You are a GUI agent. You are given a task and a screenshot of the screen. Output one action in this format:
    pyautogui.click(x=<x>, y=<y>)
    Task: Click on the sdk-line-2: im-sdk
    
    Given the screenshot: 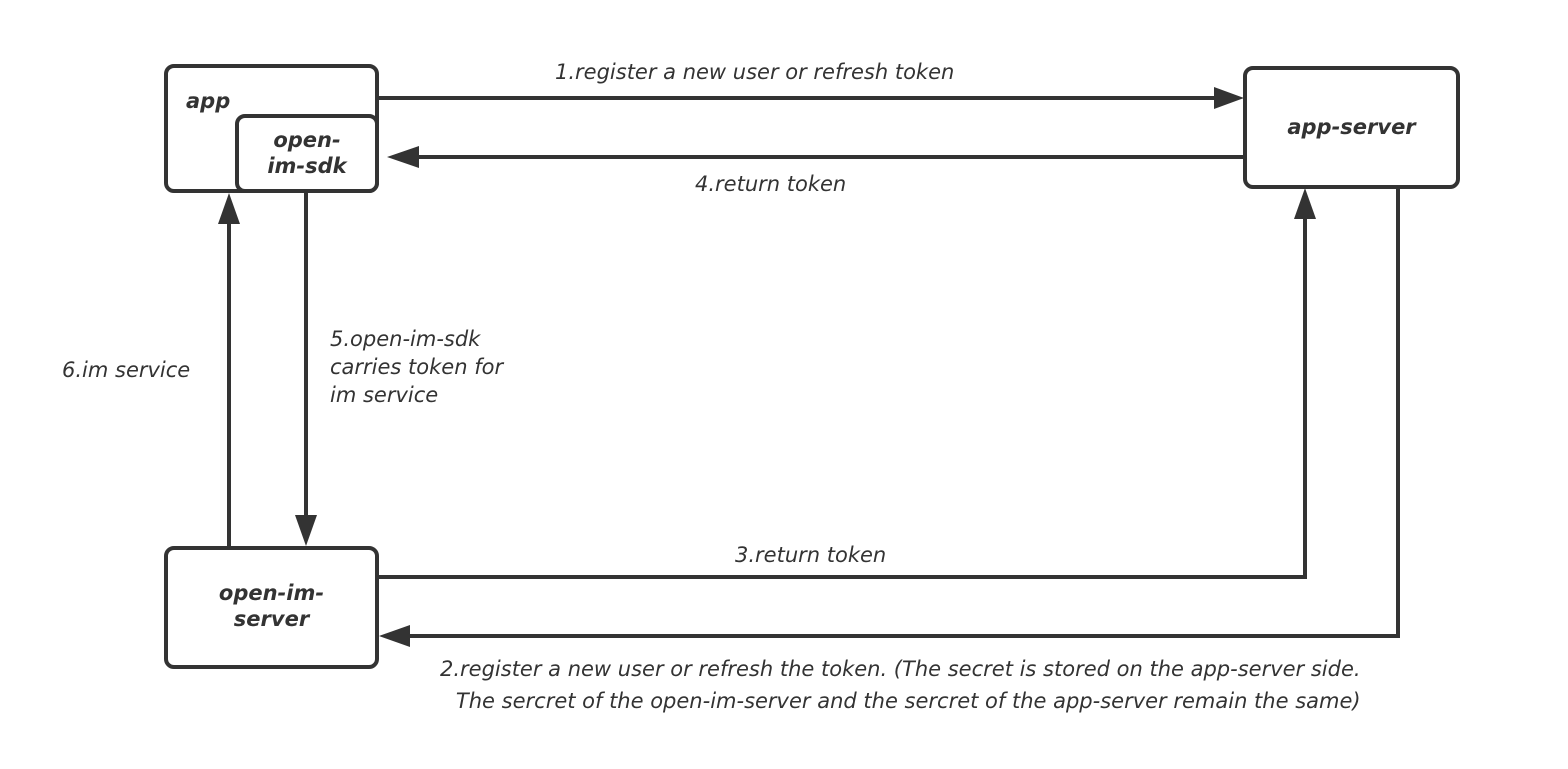 What is the action you would take?
    pyautogui.click(x=307, y=166)
    